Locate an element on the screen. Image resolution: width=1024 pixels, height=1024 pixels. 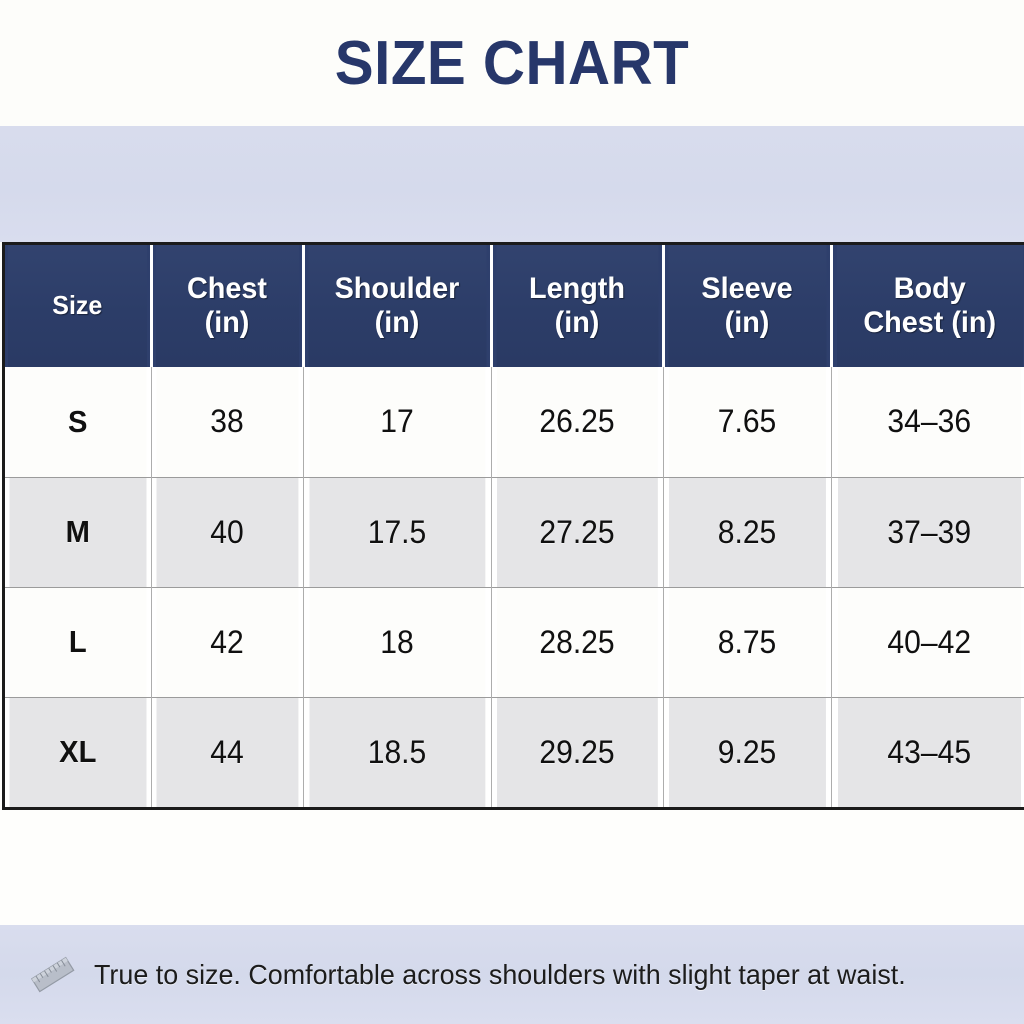
column-header-length-line-2: (in) is located at coordinates (577, 322).